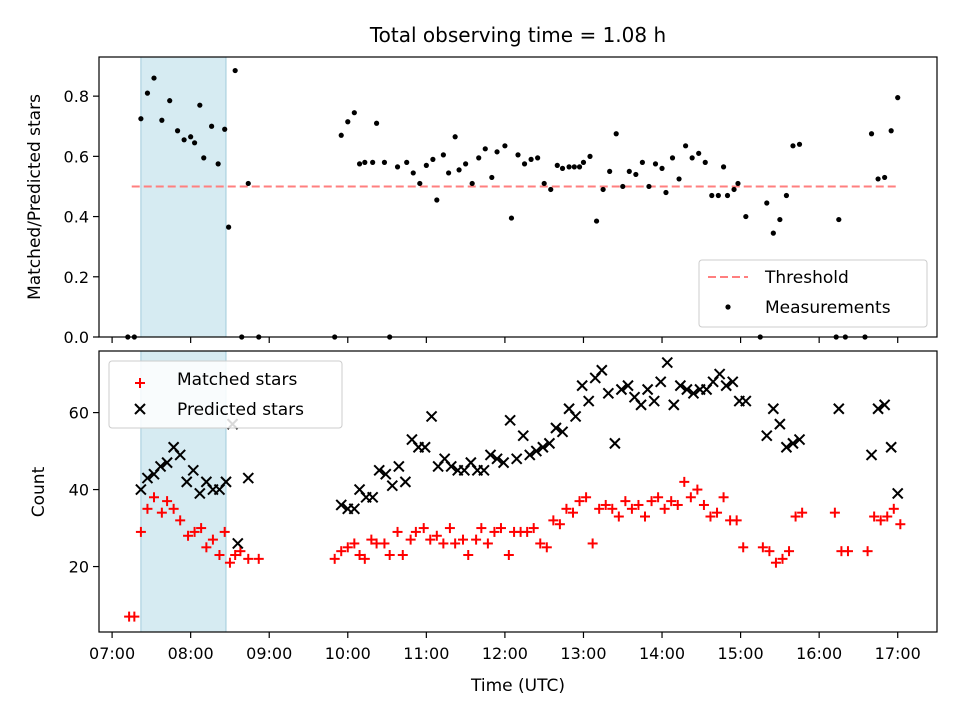 This screenshot has width=960, height=720. I want to click on x-tick-label: 14:00, so click(662, 653).